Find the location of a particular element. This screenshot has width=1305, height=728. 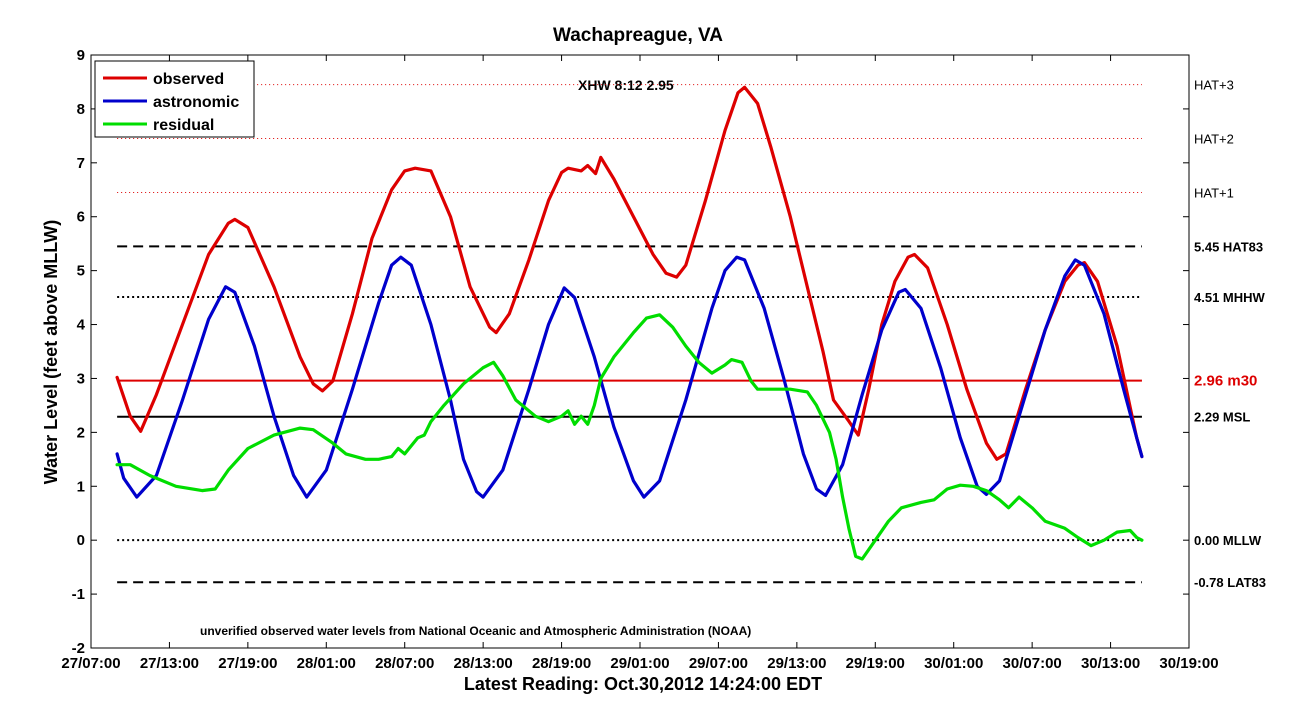

legend-label-residual: residual is located at coordinates (183, 125).